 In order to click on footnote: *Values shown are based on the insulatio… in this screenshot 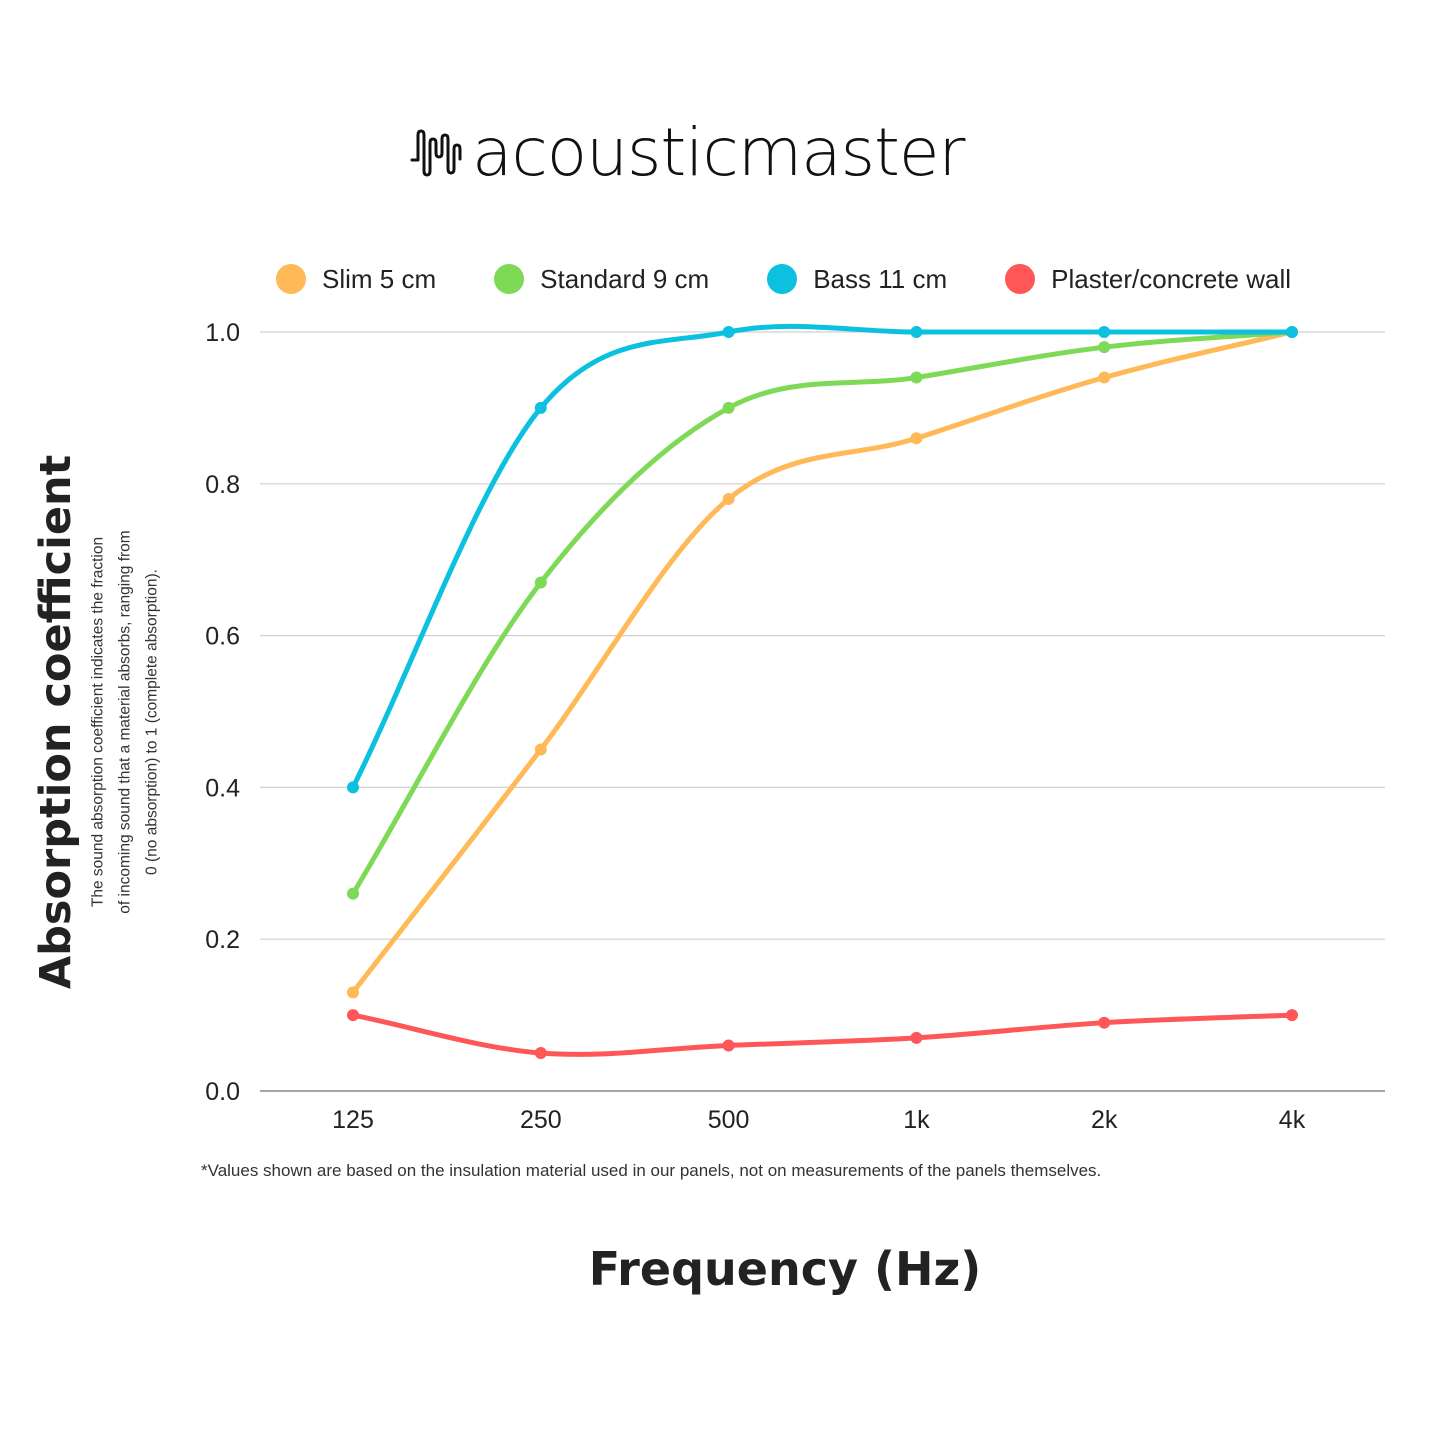, I will do `click(651, 1170)`.